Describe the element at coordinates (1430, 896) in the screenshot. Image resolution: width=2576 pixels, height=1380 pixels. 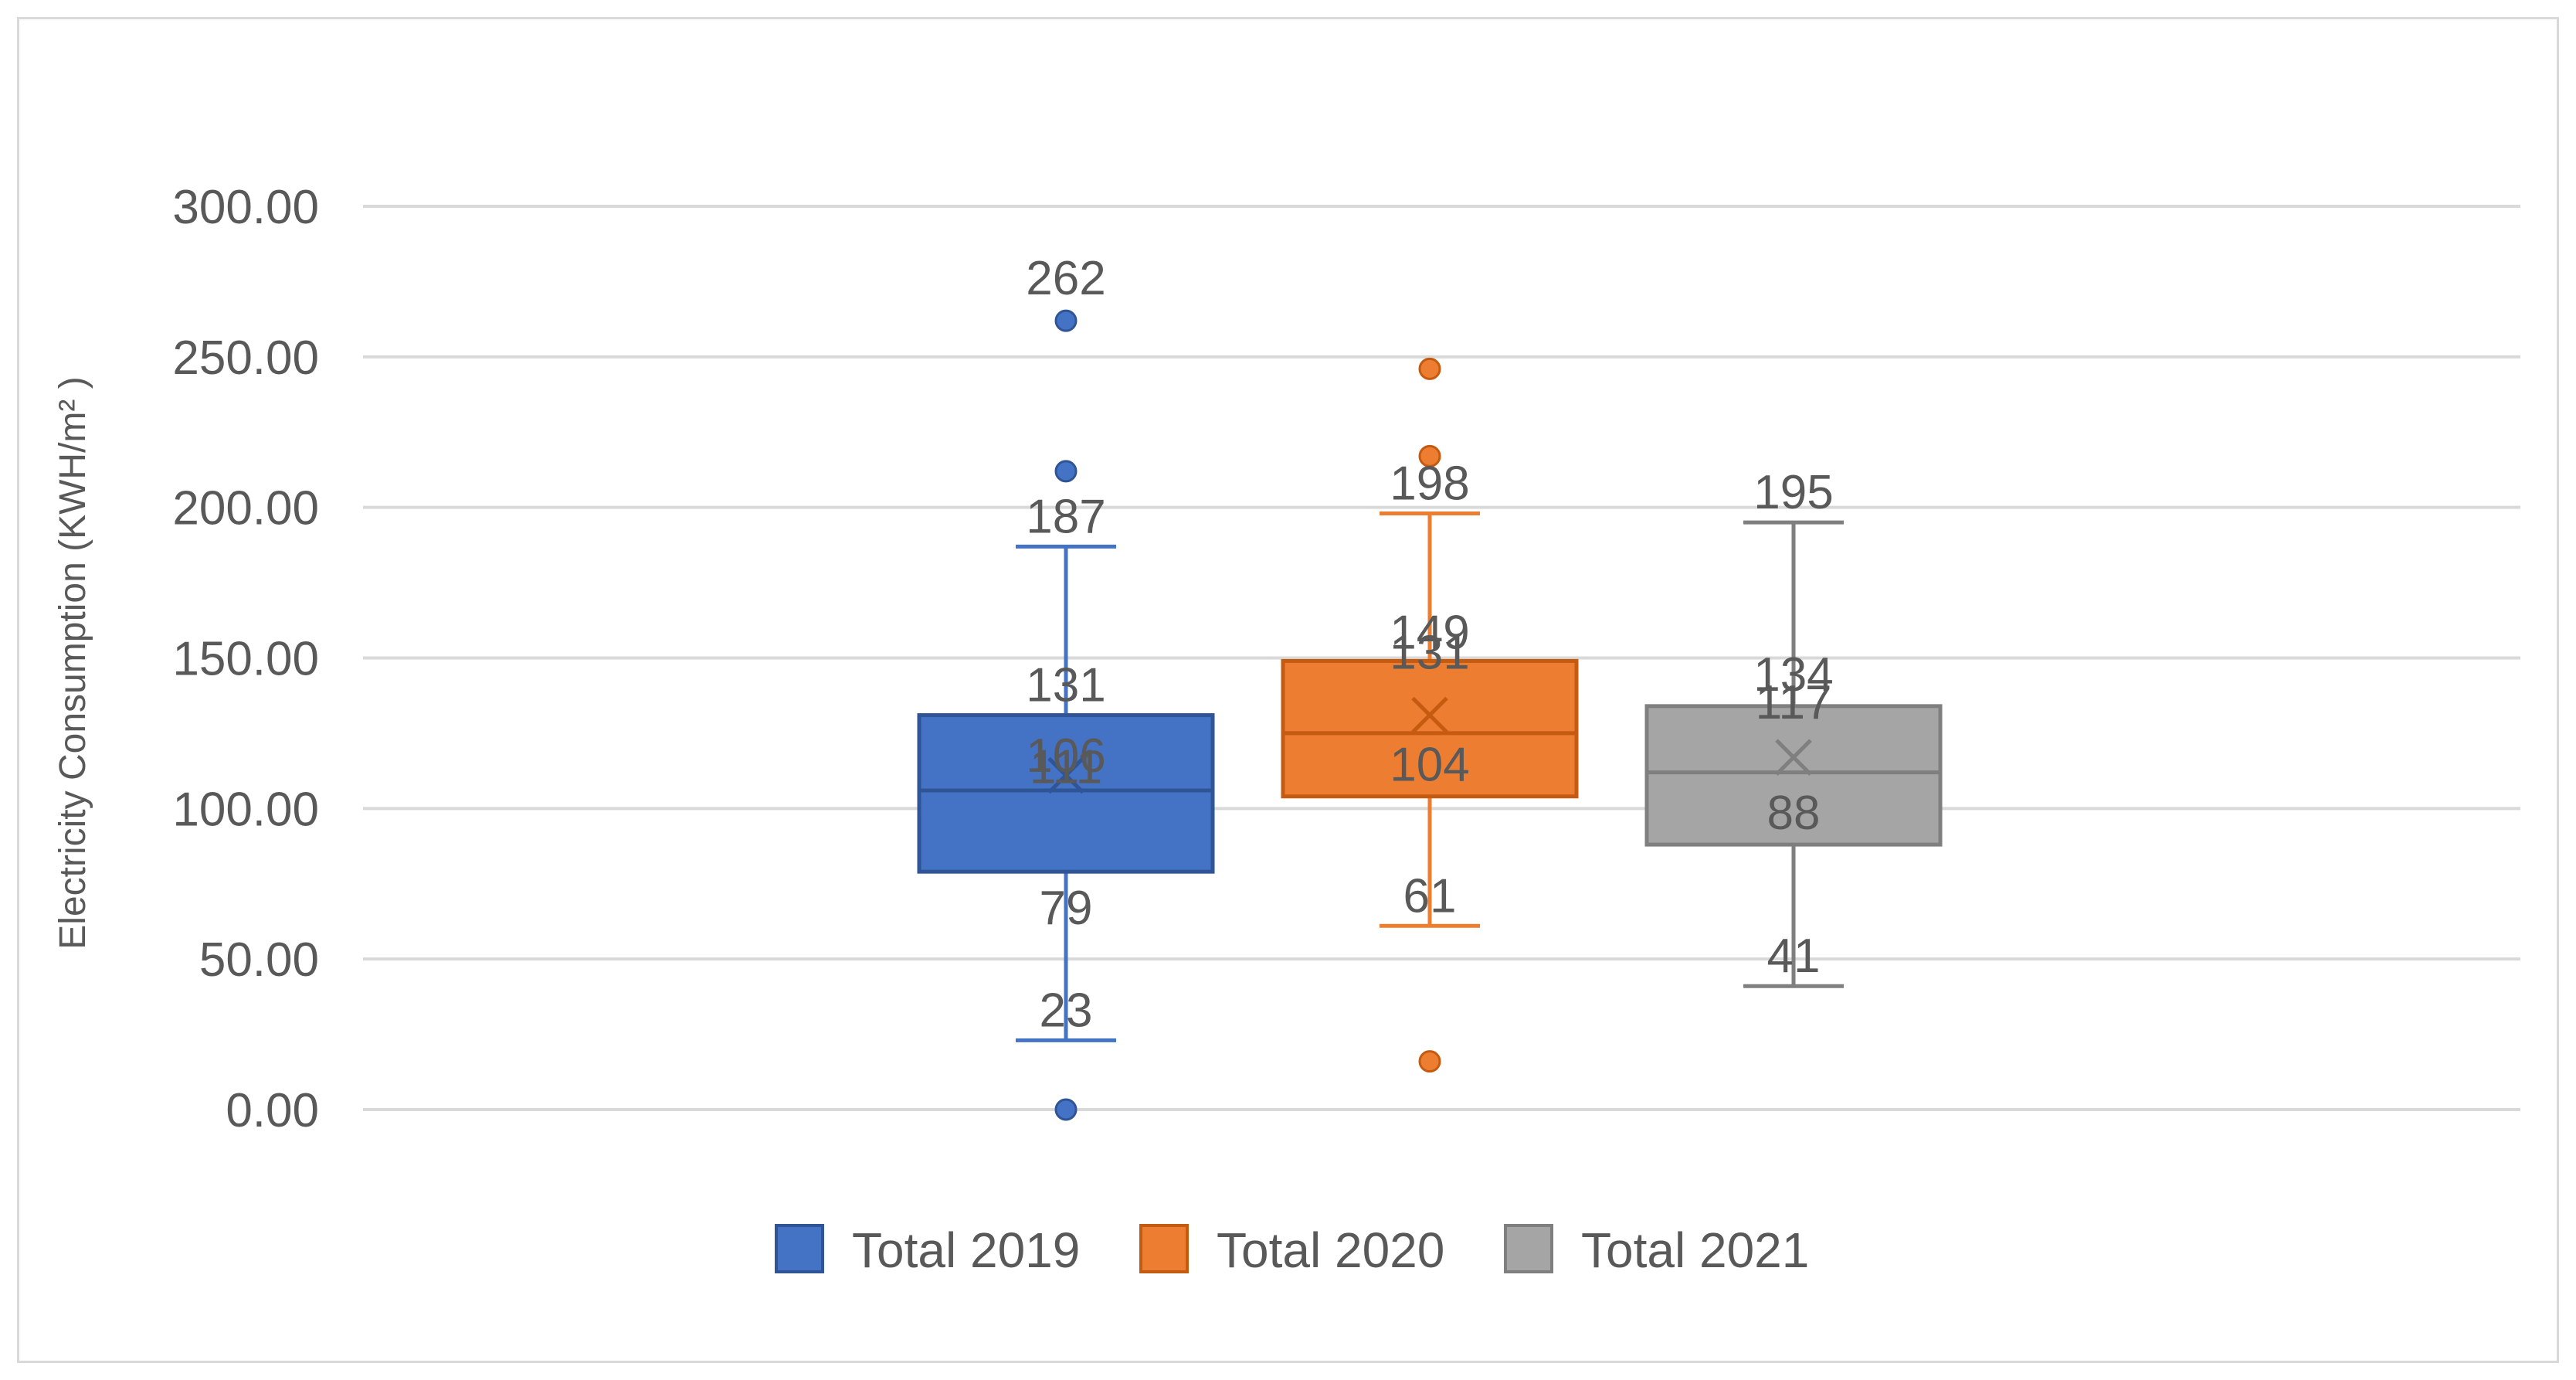
I see `data-label: 61` at that location.